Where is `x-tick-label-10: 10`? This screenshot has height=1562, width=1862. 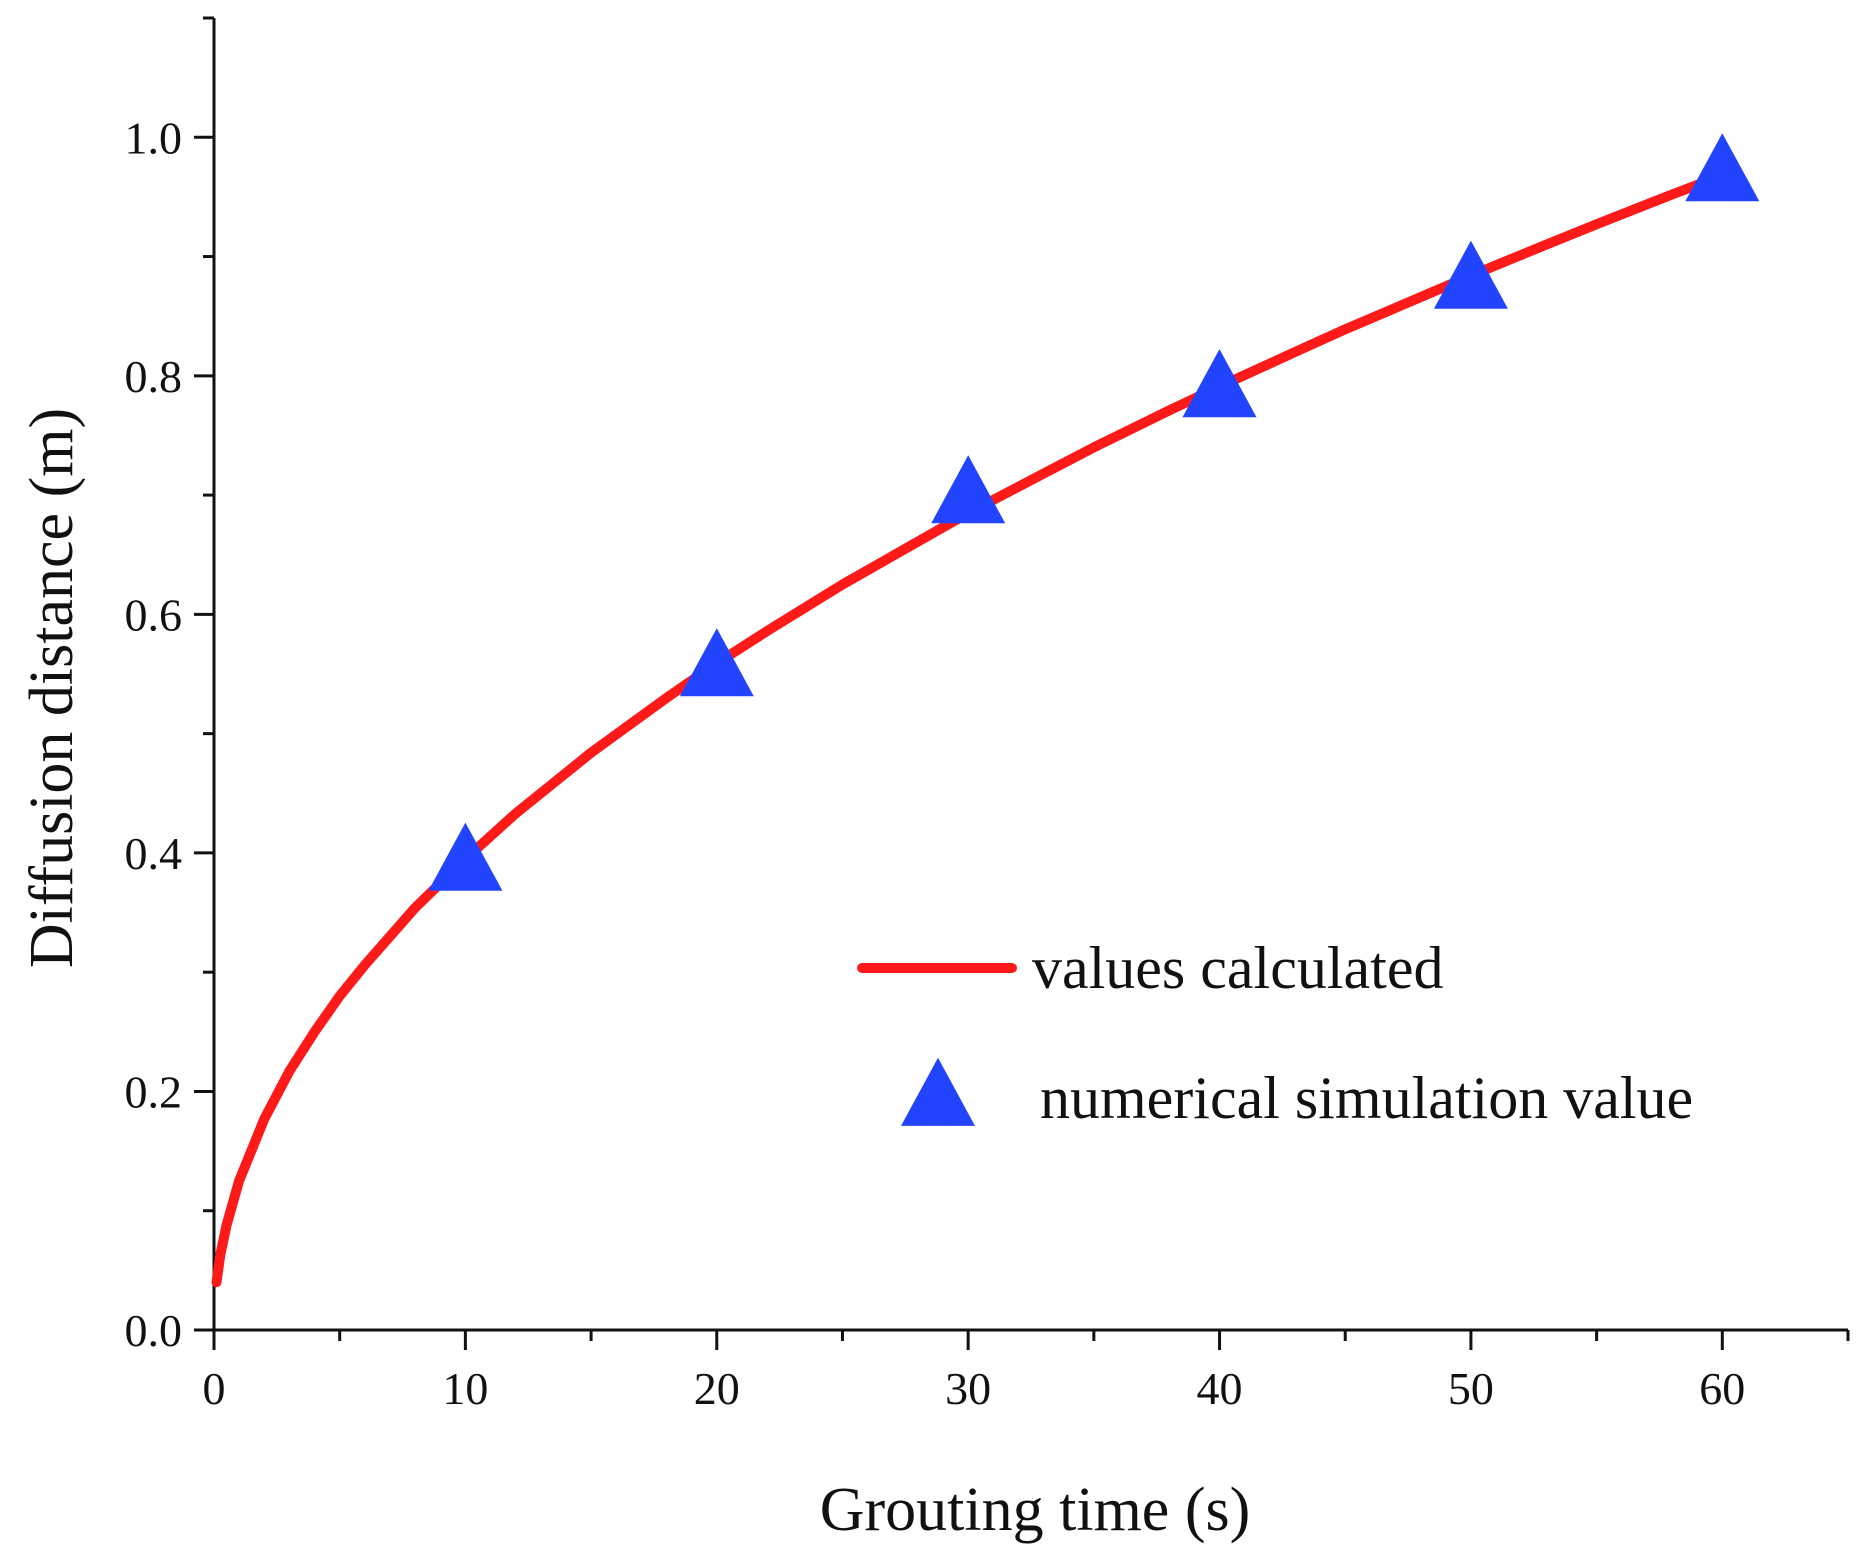
x-tick-label-10: 10 is located at coordinates (465, 1388).